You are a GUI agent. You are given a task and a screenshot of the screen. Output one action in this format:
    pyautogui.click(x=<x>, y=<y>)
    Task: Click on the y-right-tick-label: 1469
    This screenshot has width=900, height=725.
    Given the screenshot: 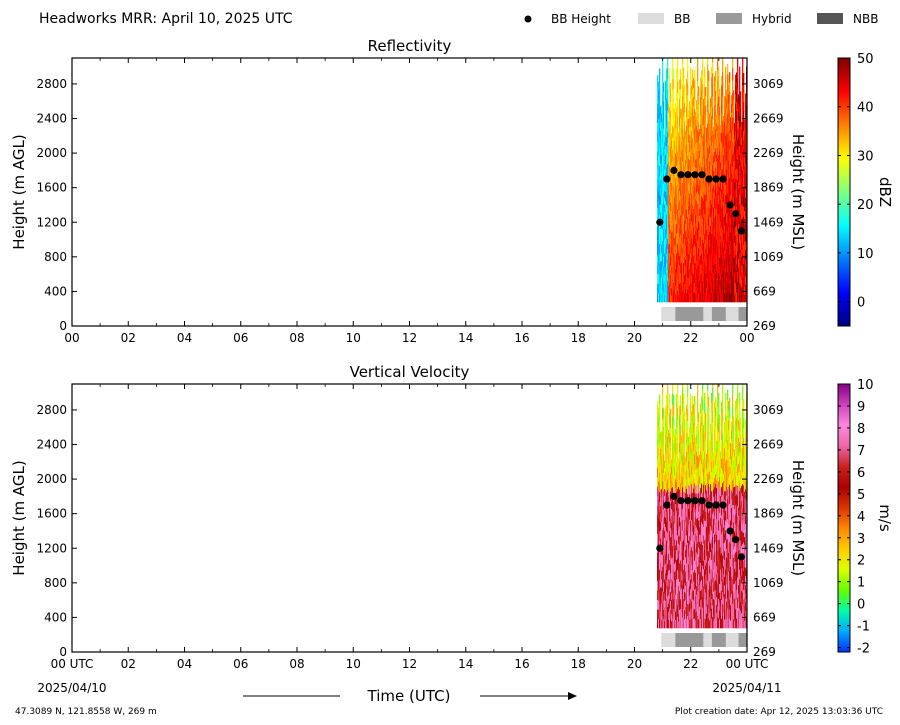 What is the action you would take?
    pyautogui.click(x=768, y=222)
    